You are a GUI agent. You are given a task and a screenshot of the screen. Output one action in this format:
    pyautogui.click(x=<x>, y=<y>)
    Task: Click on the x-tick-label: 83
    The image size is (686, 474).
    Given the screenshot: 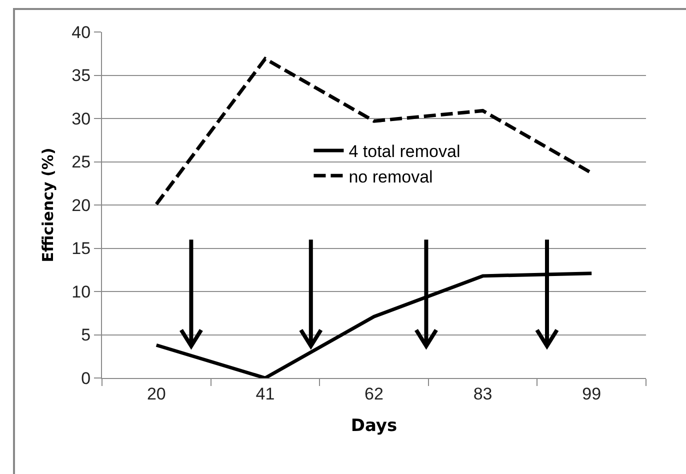 What is the action you would take?
    pyautogui.click(x=482, y=394)
    